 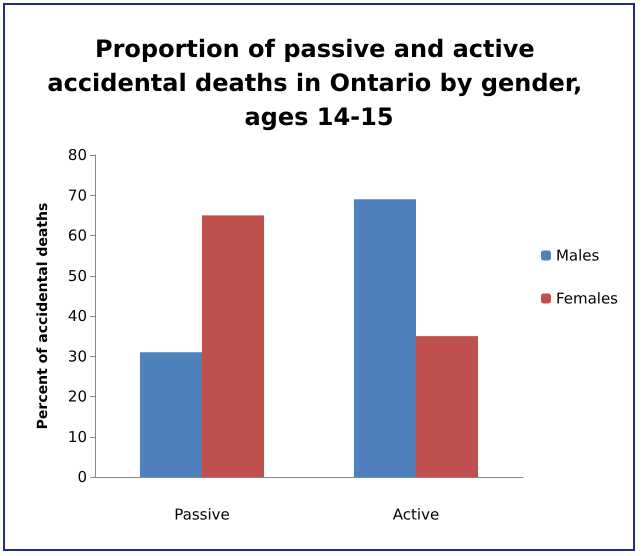 What do you see at coordinates (416, 515) in the screenshot?
I see `x-tick-label: Active` at bounding box center [416, 515].